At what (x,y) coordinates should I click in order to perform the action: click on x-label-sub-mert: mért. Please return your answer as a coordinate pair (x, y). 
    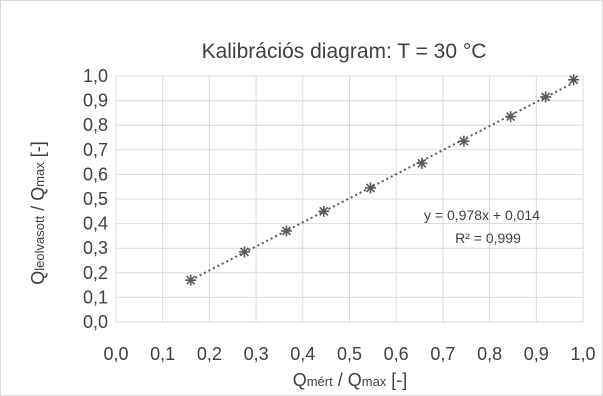
    Looking at the image, I should click on (320, 381).